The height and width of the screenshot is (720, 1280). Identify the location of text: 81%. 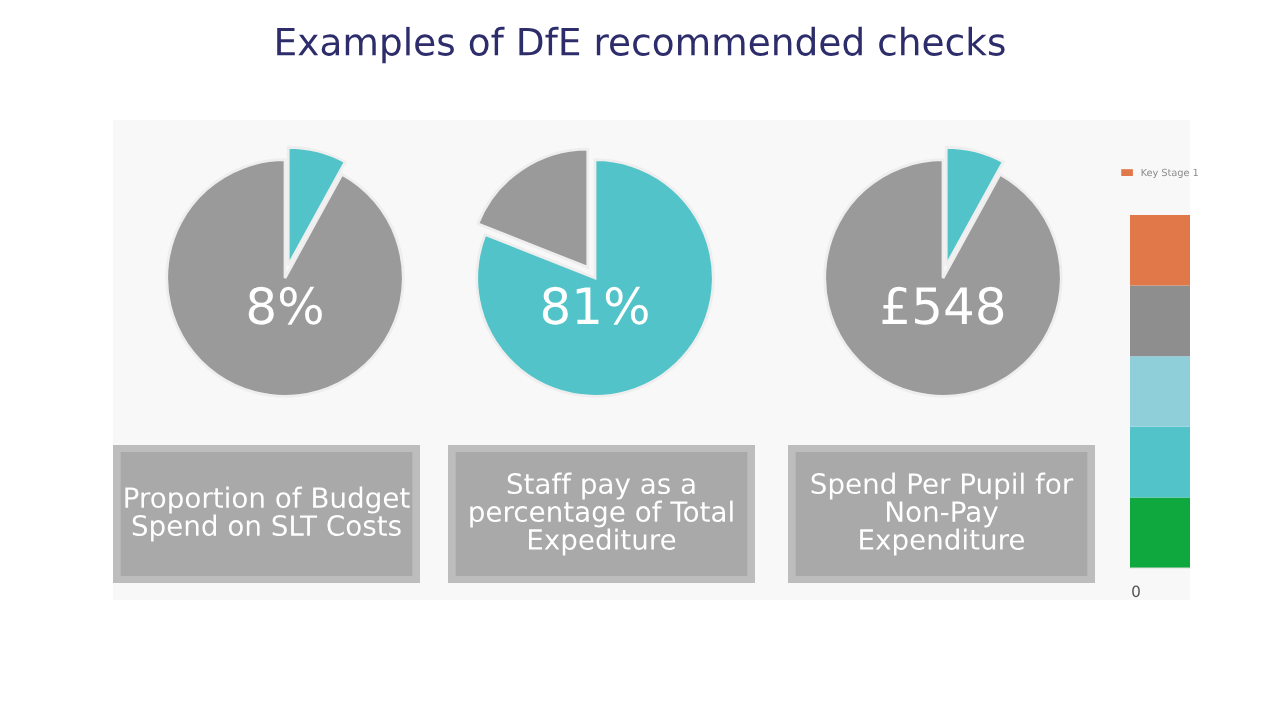
(595, 305).